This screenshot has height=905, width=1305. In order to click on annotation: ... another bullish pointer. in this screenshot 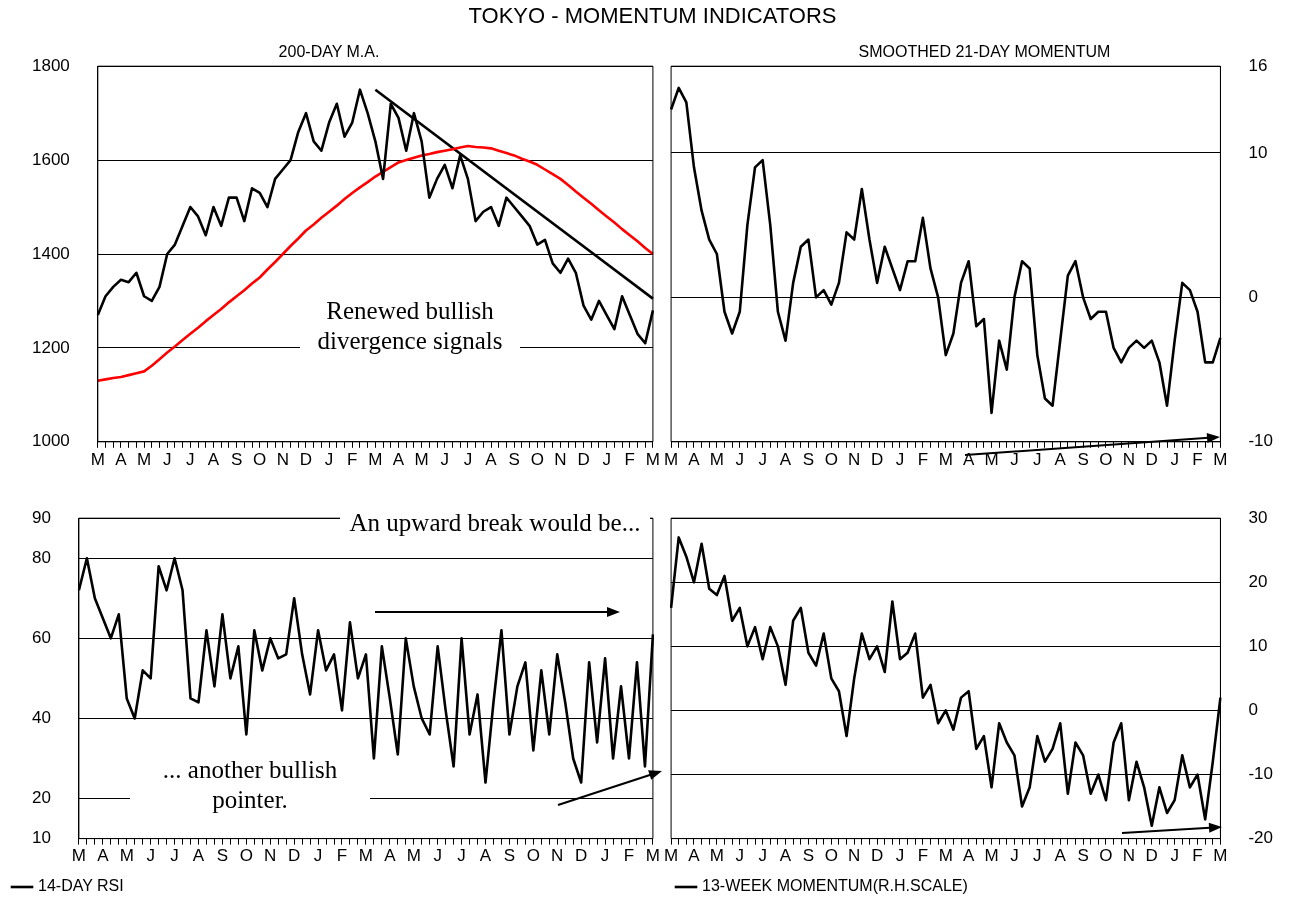, I will do `click(250, 785)`.